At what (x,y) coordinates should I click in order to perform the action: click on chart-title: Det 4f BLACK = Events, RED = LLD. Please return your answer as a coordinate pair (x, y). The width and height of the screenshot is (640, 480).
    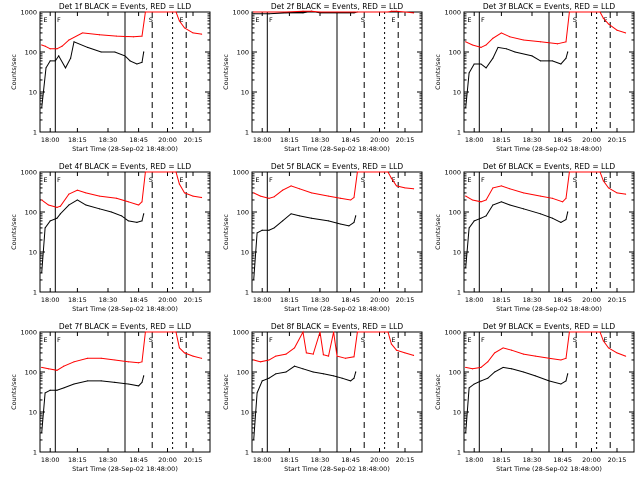
    Looking at the image, I should click on (125, 166).